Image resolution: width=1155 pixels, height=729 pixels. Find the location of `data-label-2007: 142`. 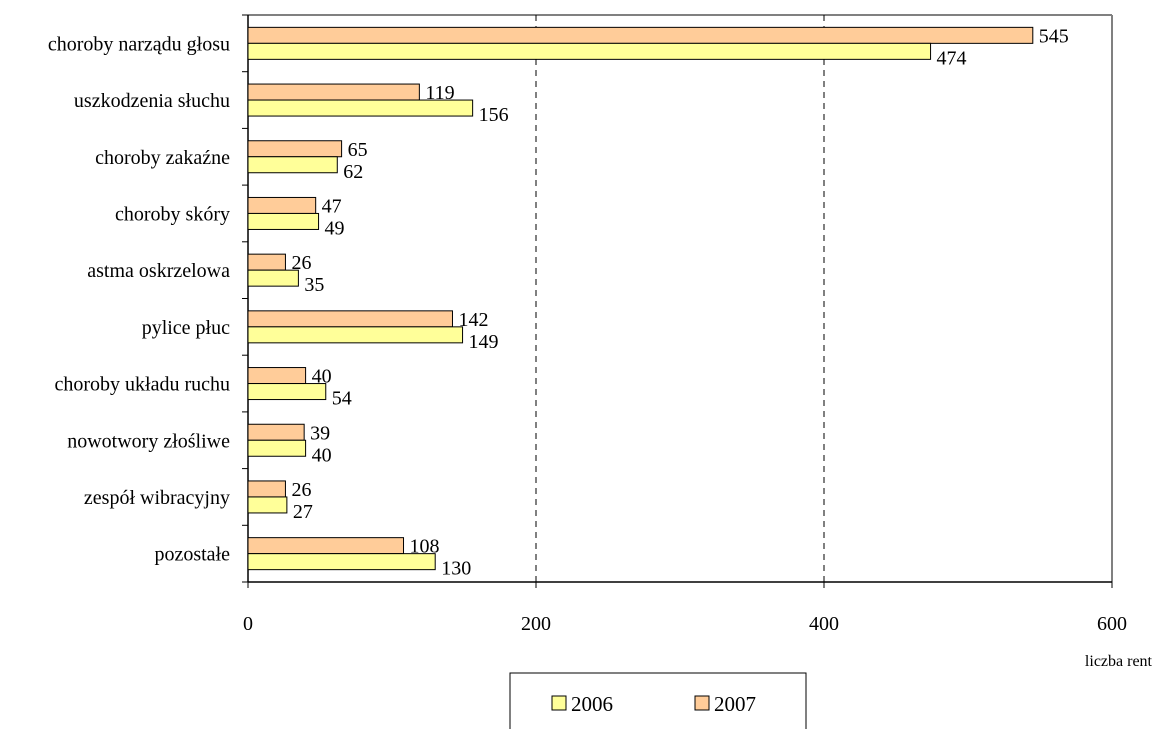

data-label-2007: 142 is located at coordinates (473, 320).